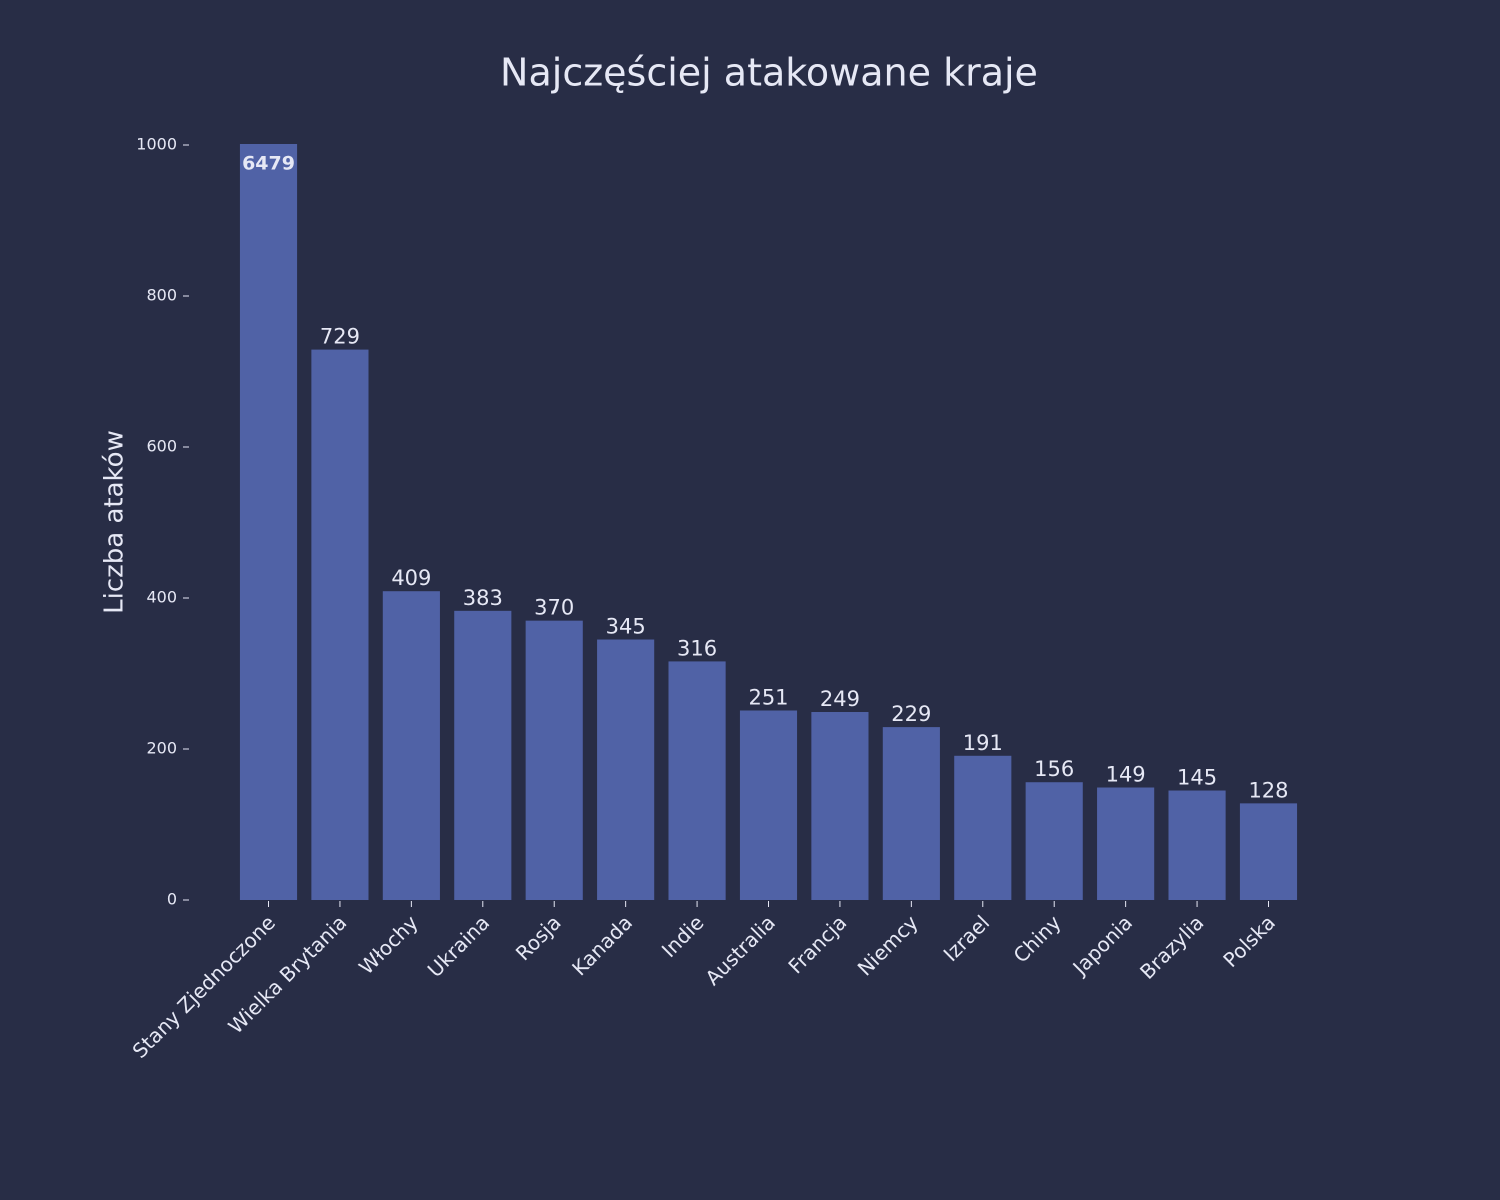 This screenshot has width=1500, height=1200. What do you see at coordinates (115, 522) in the screenshot?
I see `y-axis-label: Liczba ataków` at bounding box center [115, 522].